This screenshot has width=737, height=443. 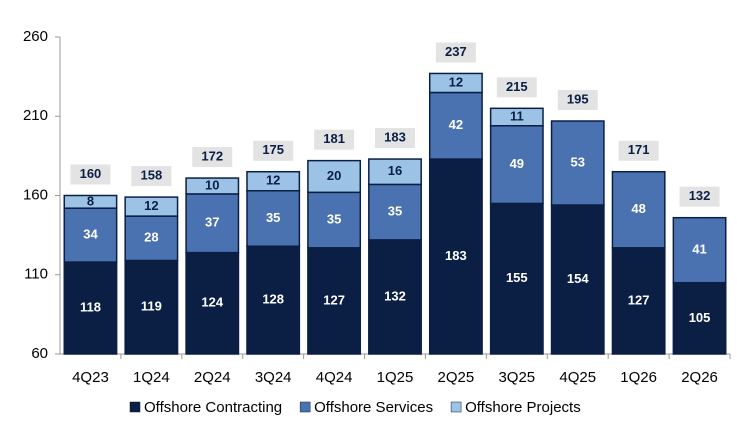 I want to click on total-label: 175, so click(x=273, y=149).